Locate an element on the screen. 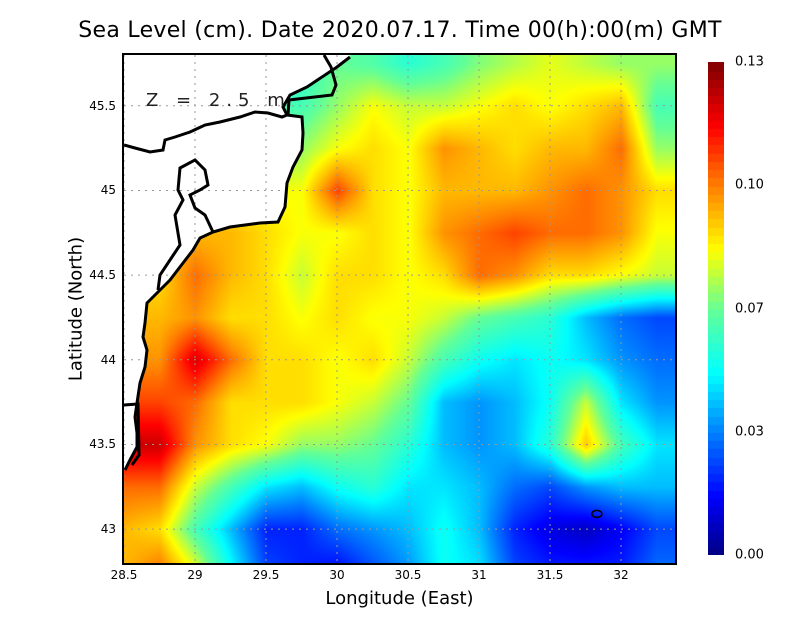 The width and height of the screenshot is (800, 618). x-tick-label: 28.5 is located at coordinates (124, 575).